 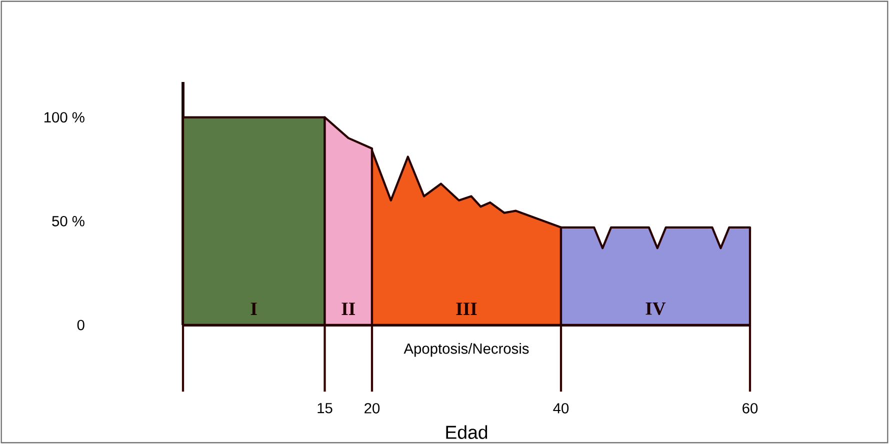 I want to click on x-tick-label: 15, so click(x=325, y=408).